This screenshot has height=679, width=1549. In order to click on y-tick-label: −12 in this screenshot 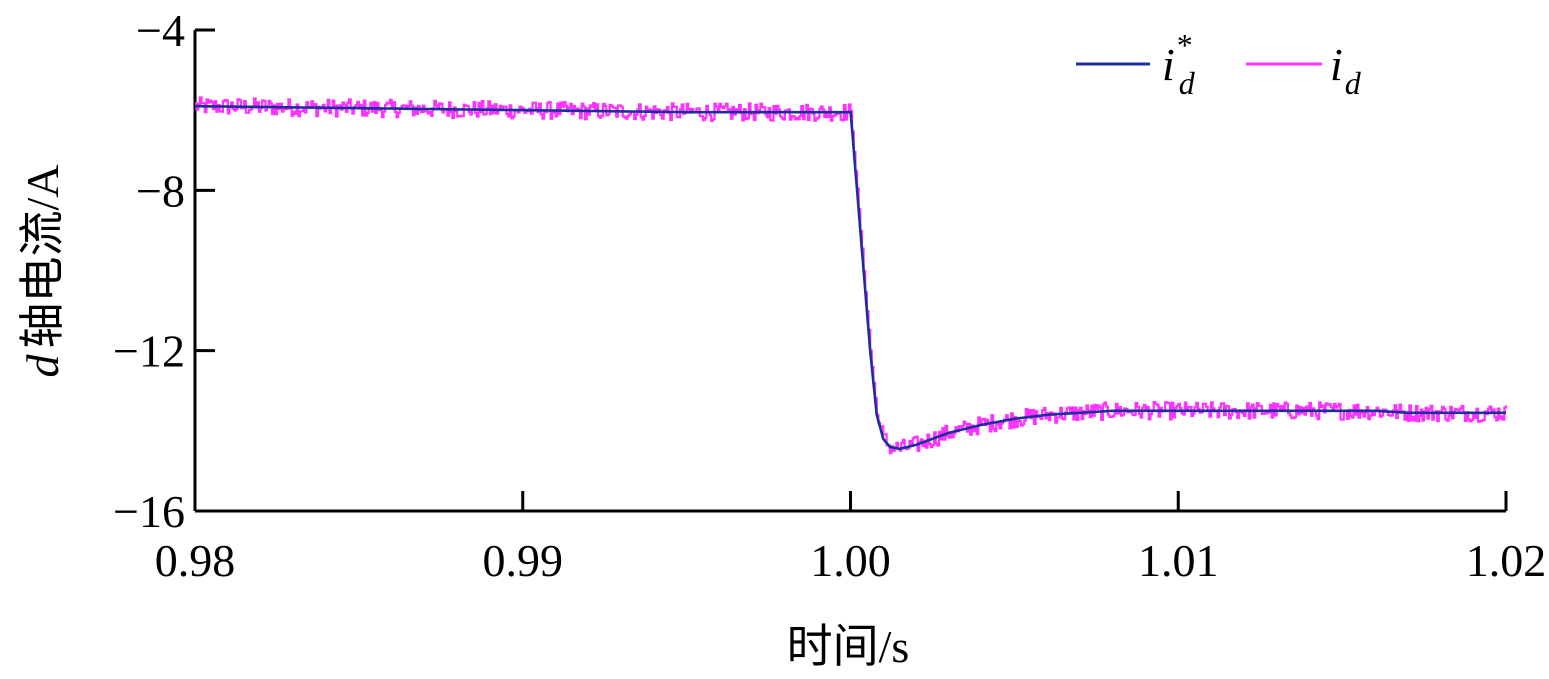, I will do `click(149, 351)`.